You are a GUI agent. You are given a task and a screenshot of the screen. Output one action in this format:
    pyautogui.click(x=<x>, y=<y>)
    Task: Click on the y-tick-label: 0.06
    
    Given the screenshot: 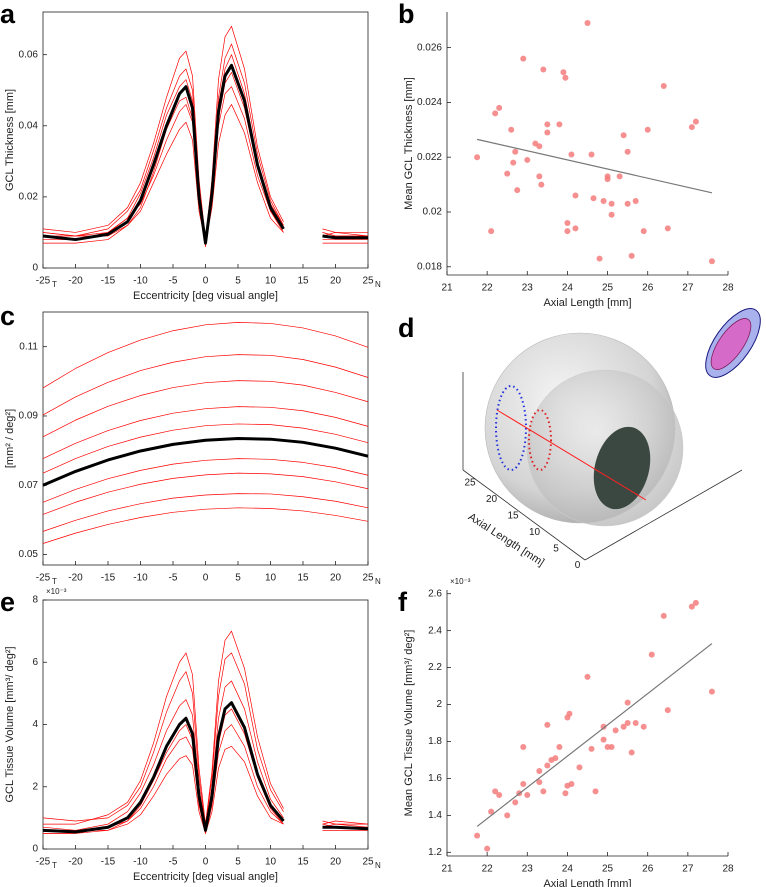 What is the action you would take?
    pyautogui.click(x=29, y=54)
    